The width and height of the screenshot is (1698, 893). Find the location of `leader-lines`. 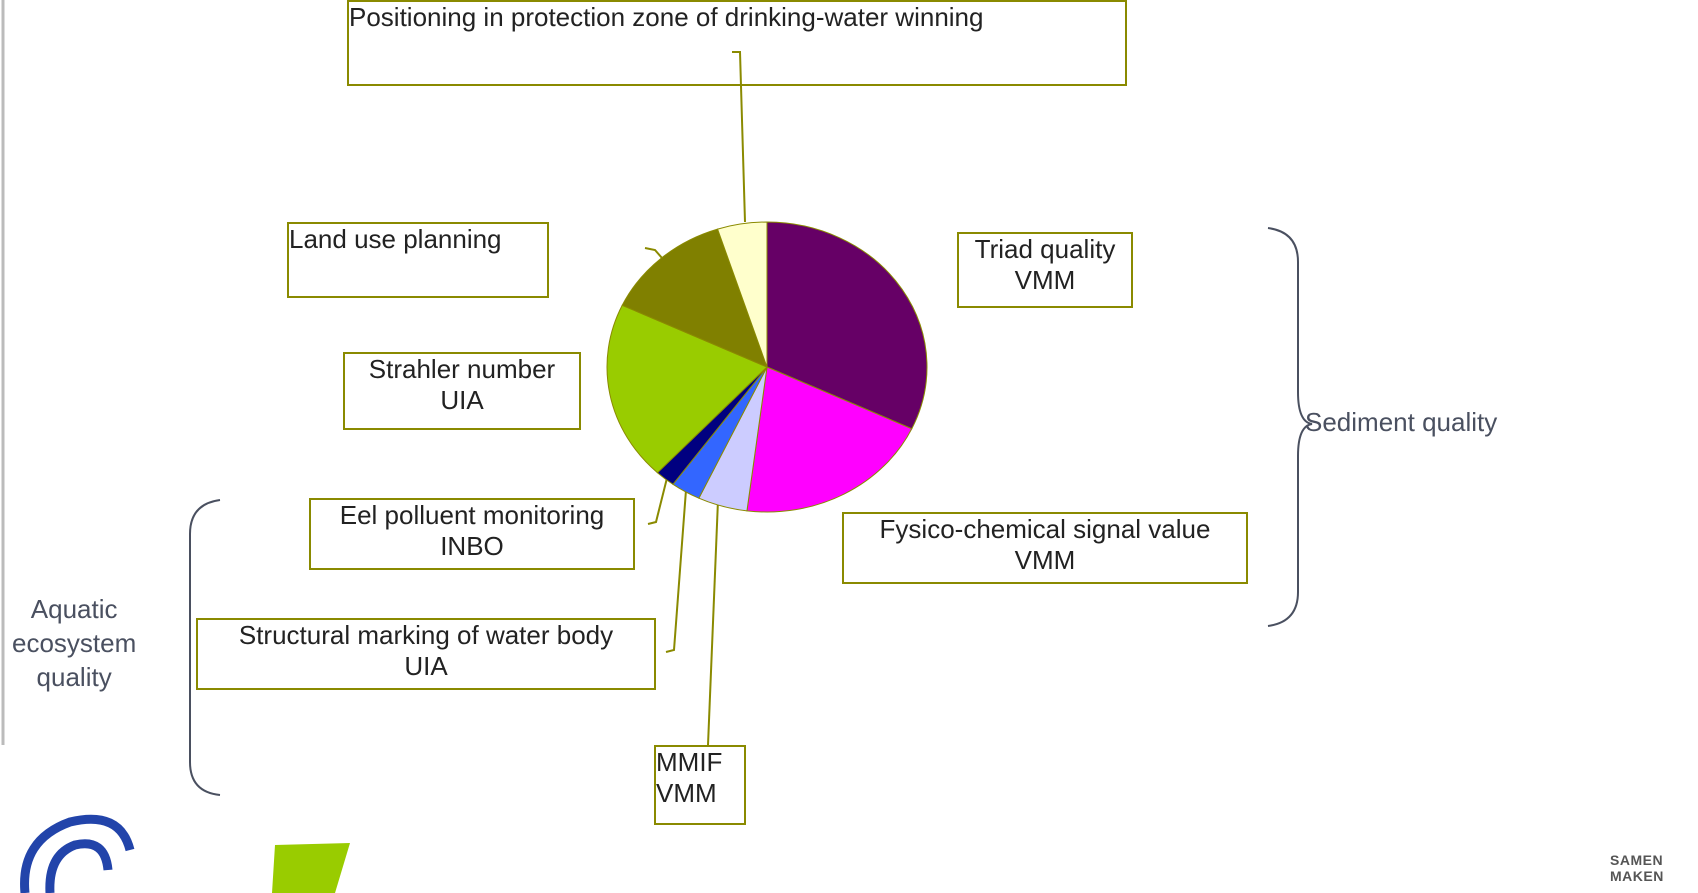

leader-lines is located at coordinates (695, 398).